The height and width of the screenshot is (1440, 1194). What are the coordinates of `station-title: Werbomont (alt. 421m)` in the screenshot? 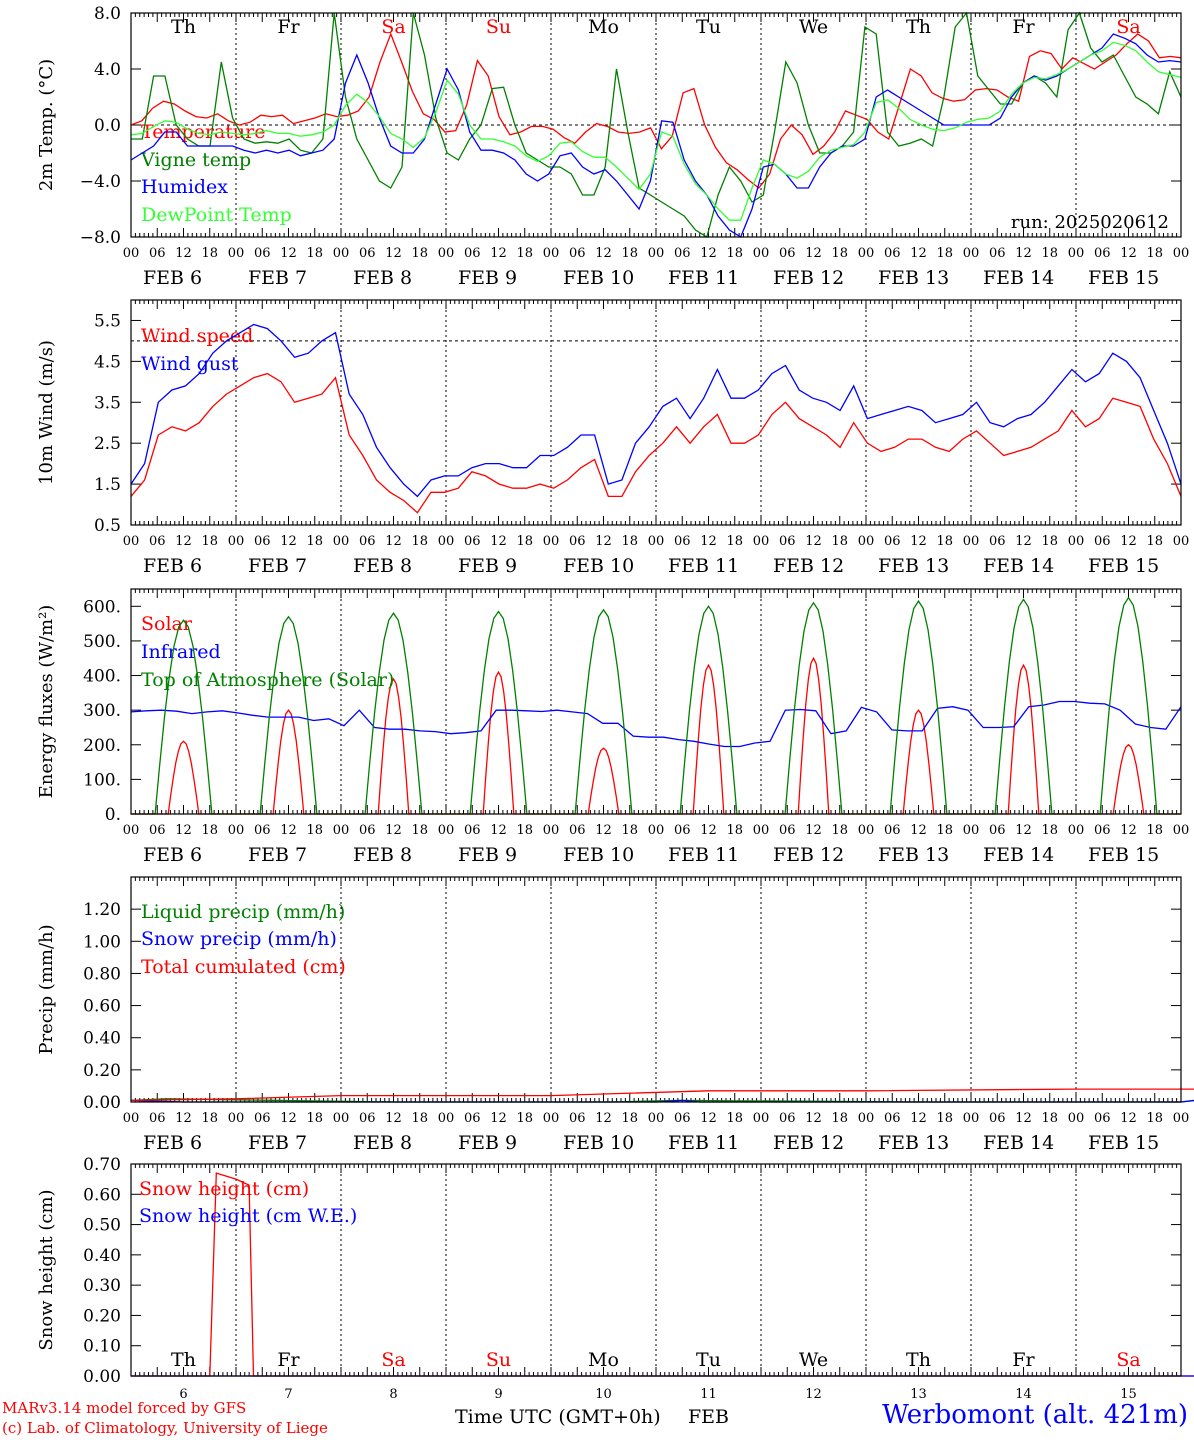 It's located at (1035, 1415).